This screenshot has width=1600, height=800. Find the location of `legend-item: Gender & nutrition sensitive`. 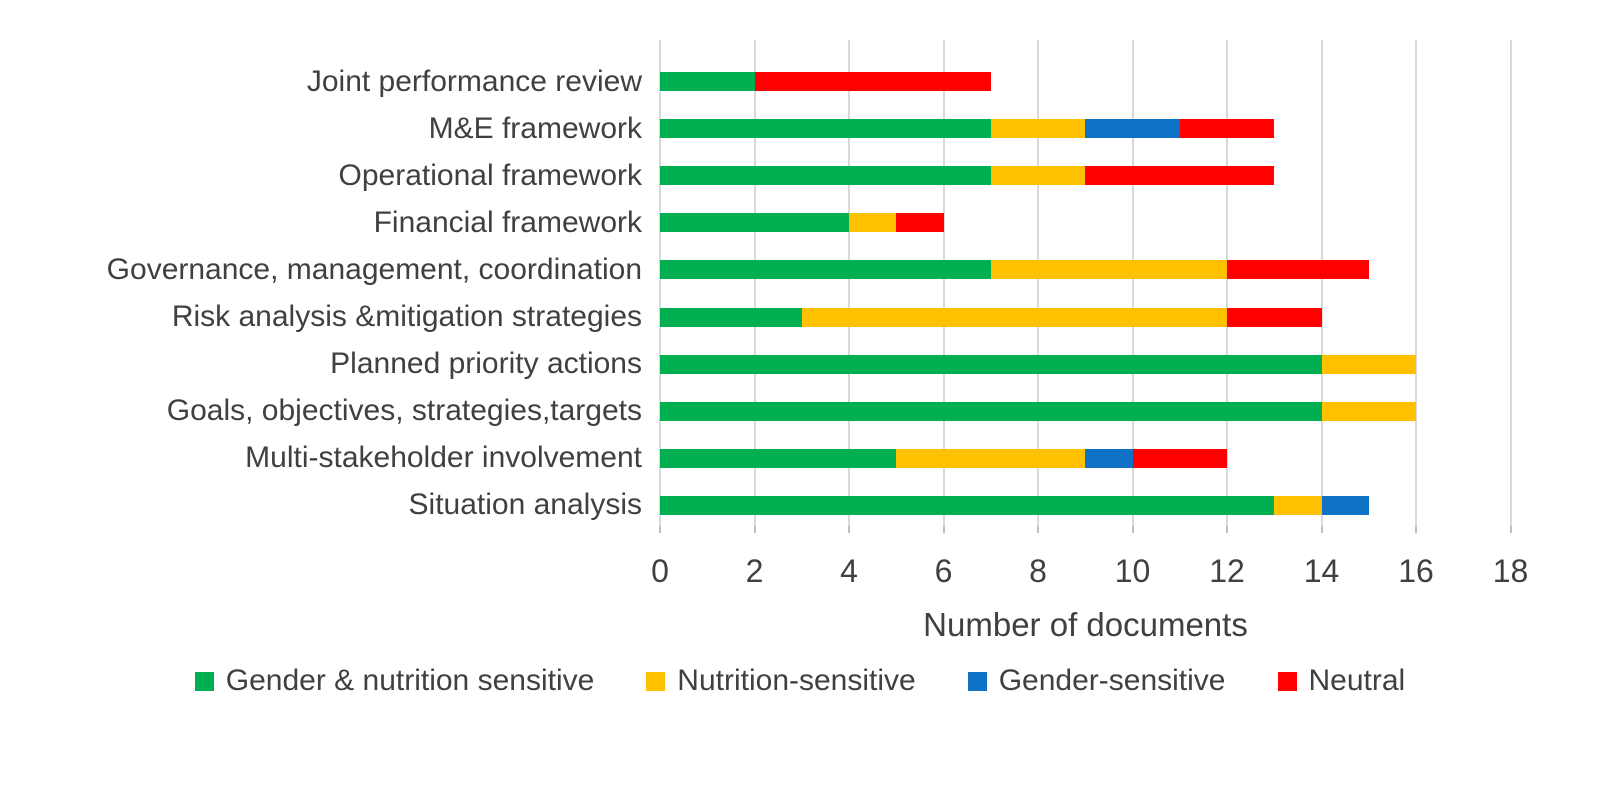

legend-item: Gender & nutrition sensitive is located at coordinates (394, 681).